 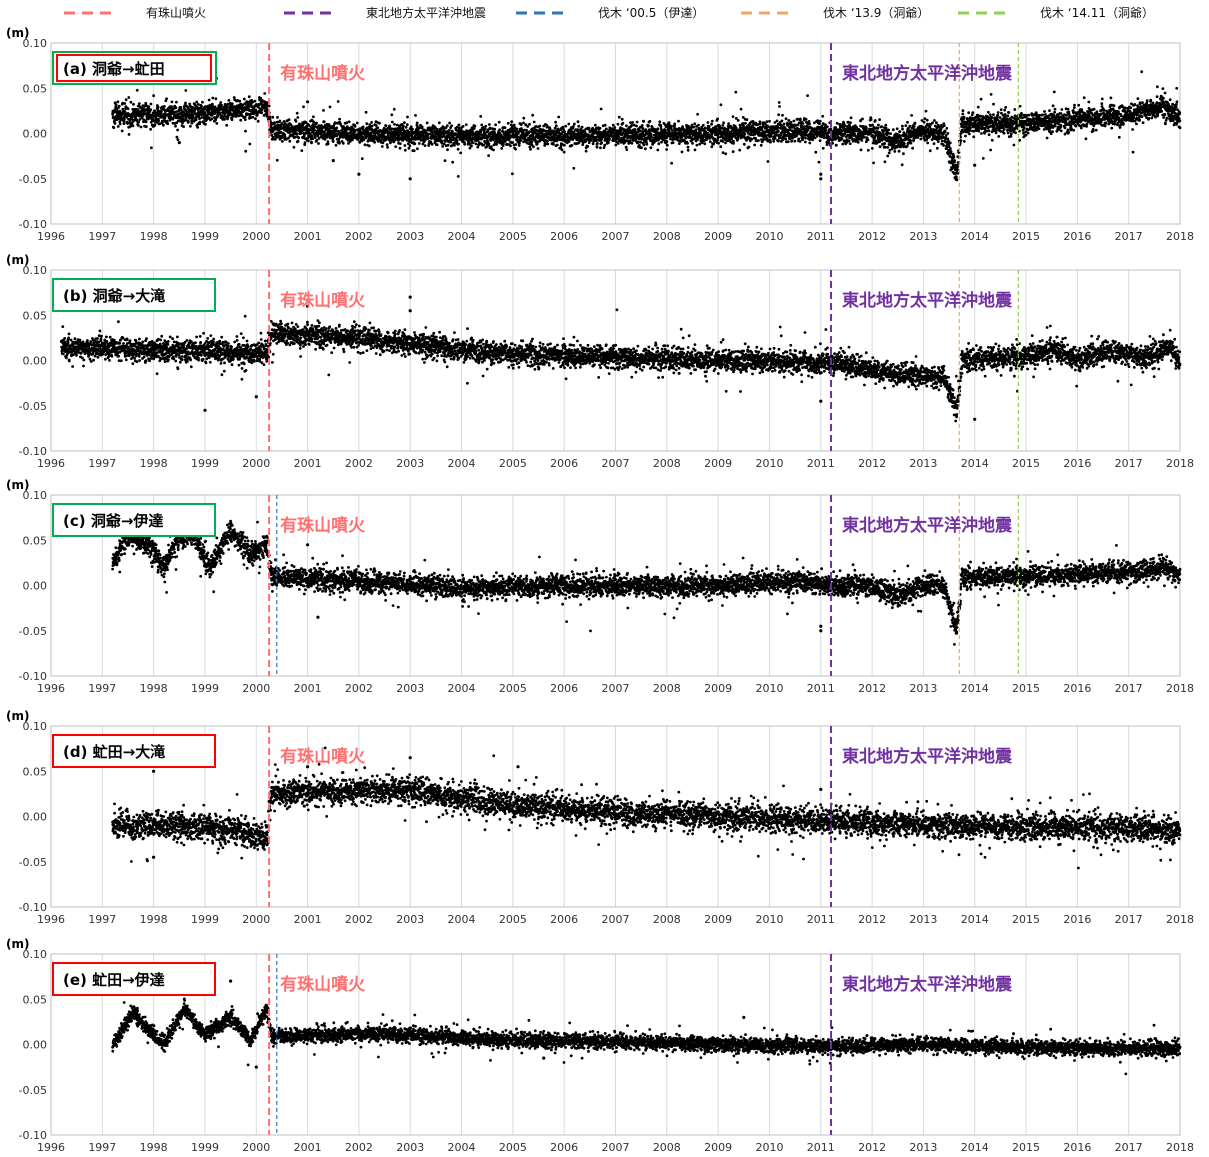 I want to click on y-tick-label: -0.10, so click(x=33, y=224).